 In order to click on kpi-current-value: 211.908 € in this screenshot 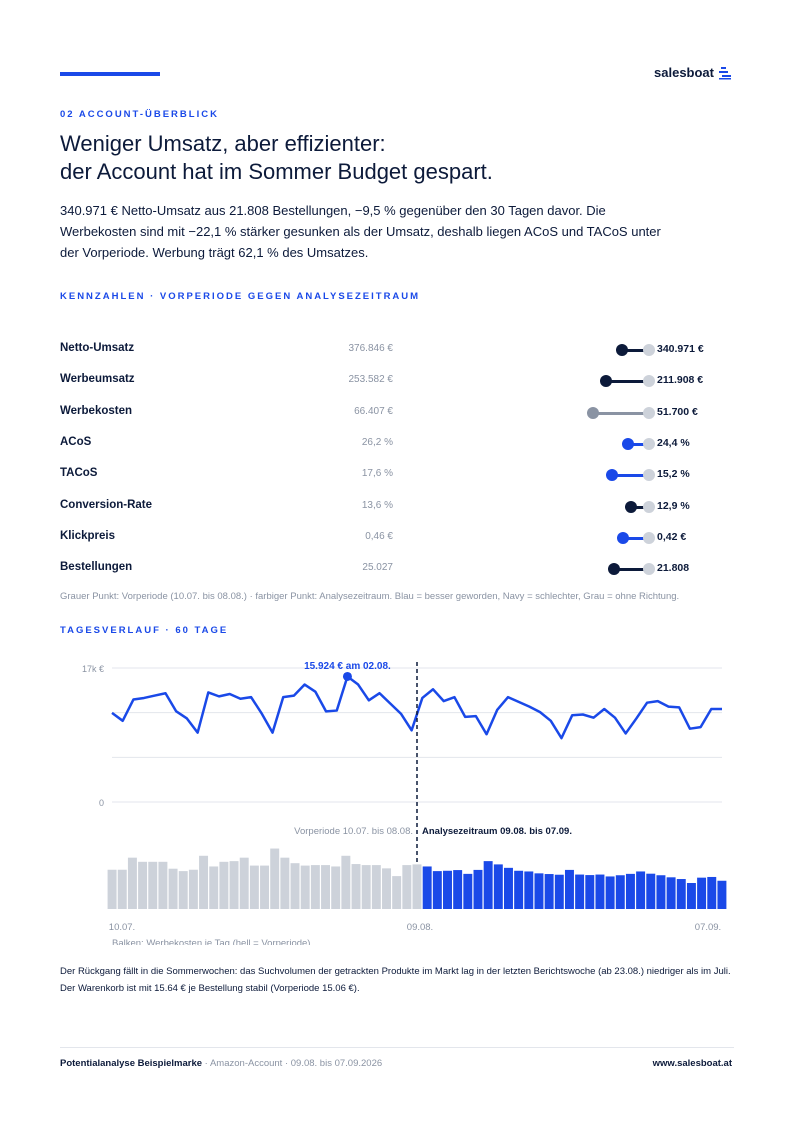, I will do `click(680, 380)`.